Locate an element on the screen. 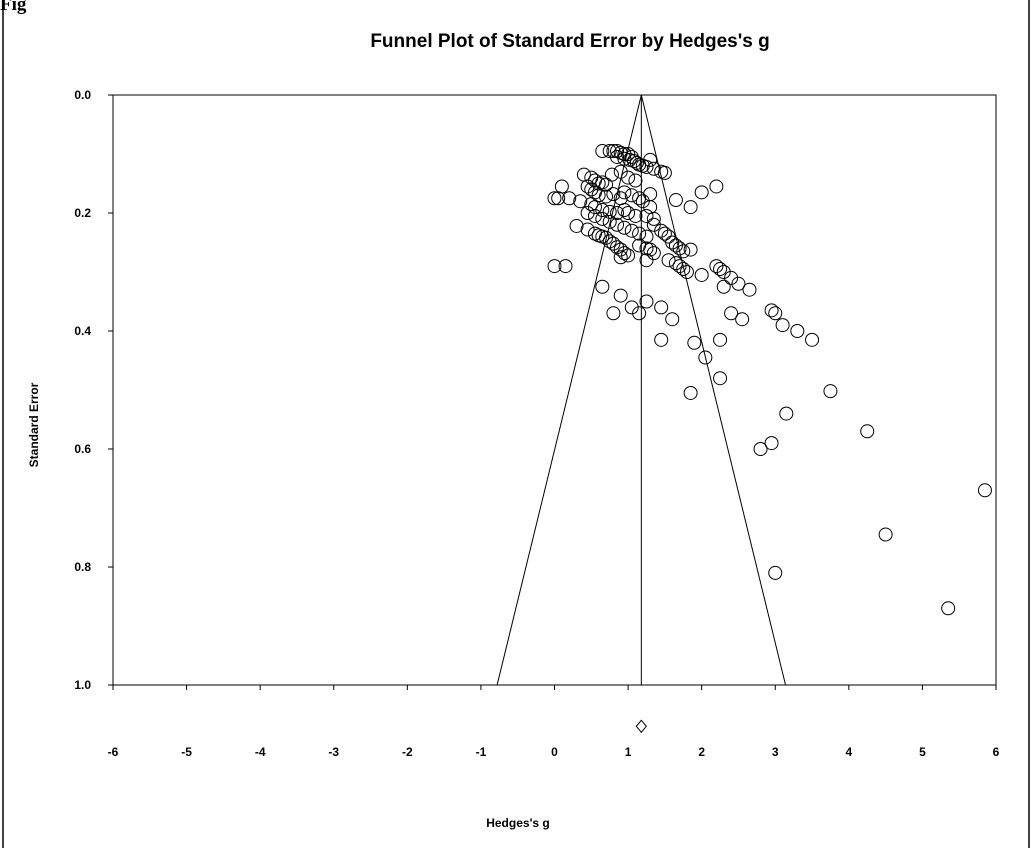 The image size is (1033, 848). funnel-left-line is located at coordinates (569, 390).